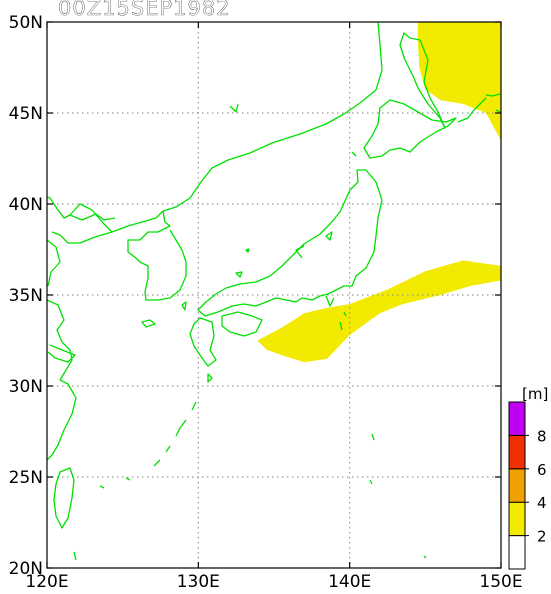 This screenshot has height=594, width=551. I want to click on coast-liaodong, so click(83, 228).